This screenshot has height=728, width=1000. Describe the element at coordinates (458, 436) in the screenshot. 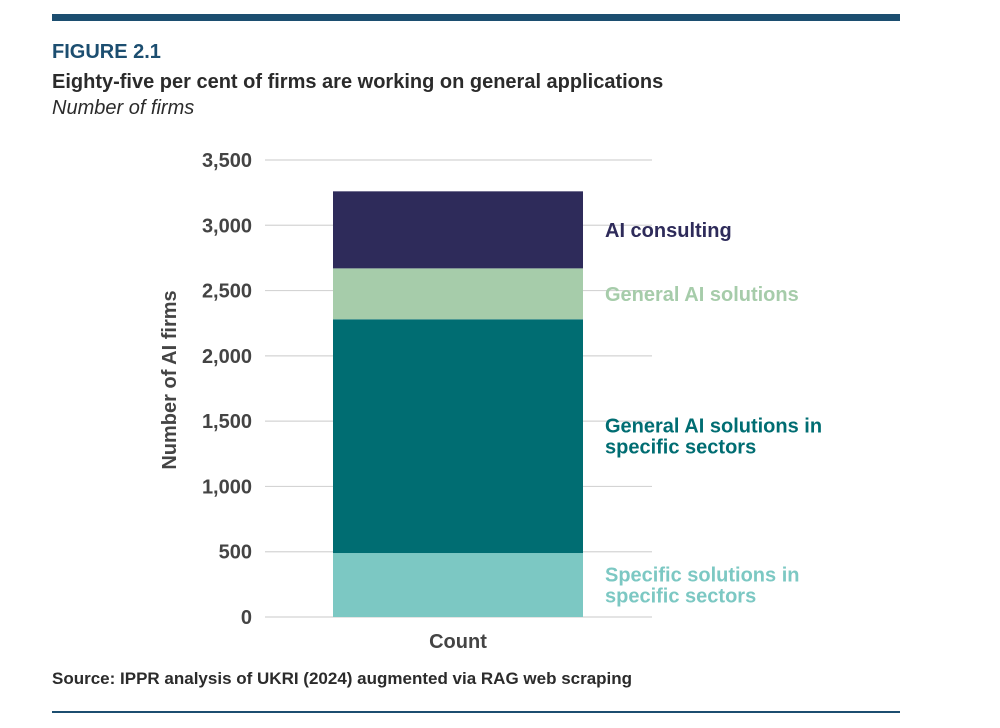

I see `bar-segment-general-ai-solutions-in-specific-sectors` at that location.